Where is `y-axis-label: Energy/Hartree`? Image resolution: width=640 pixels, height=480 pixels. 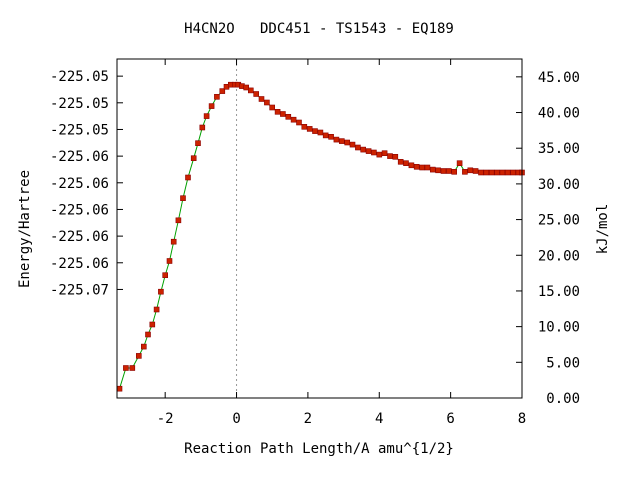 y-axis-label: Energy/Hartree is located at coordinates (25, 229).